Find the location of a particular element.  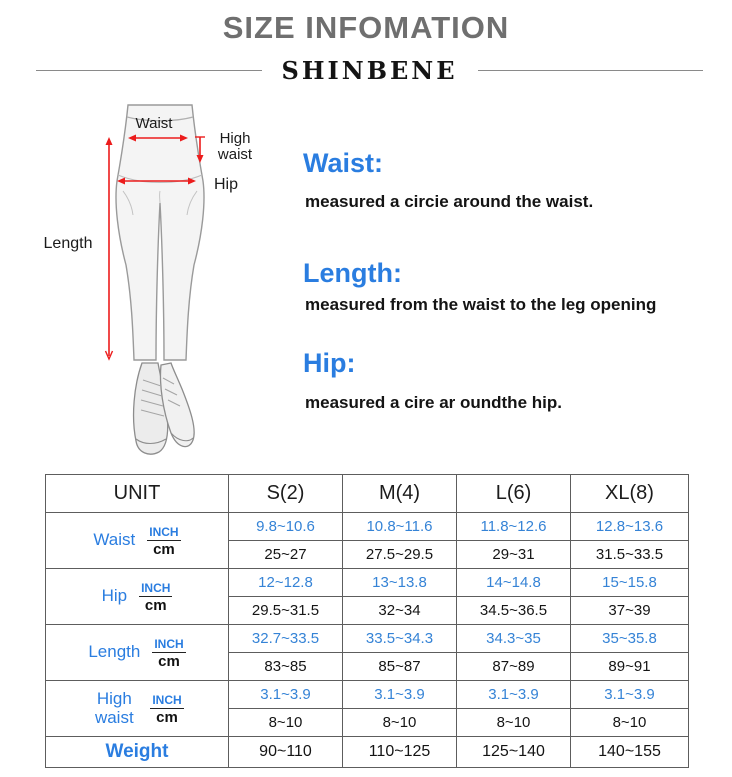

hip-description-text: measured a cire ar oundthe hip. is located at coordinates (433, 402).